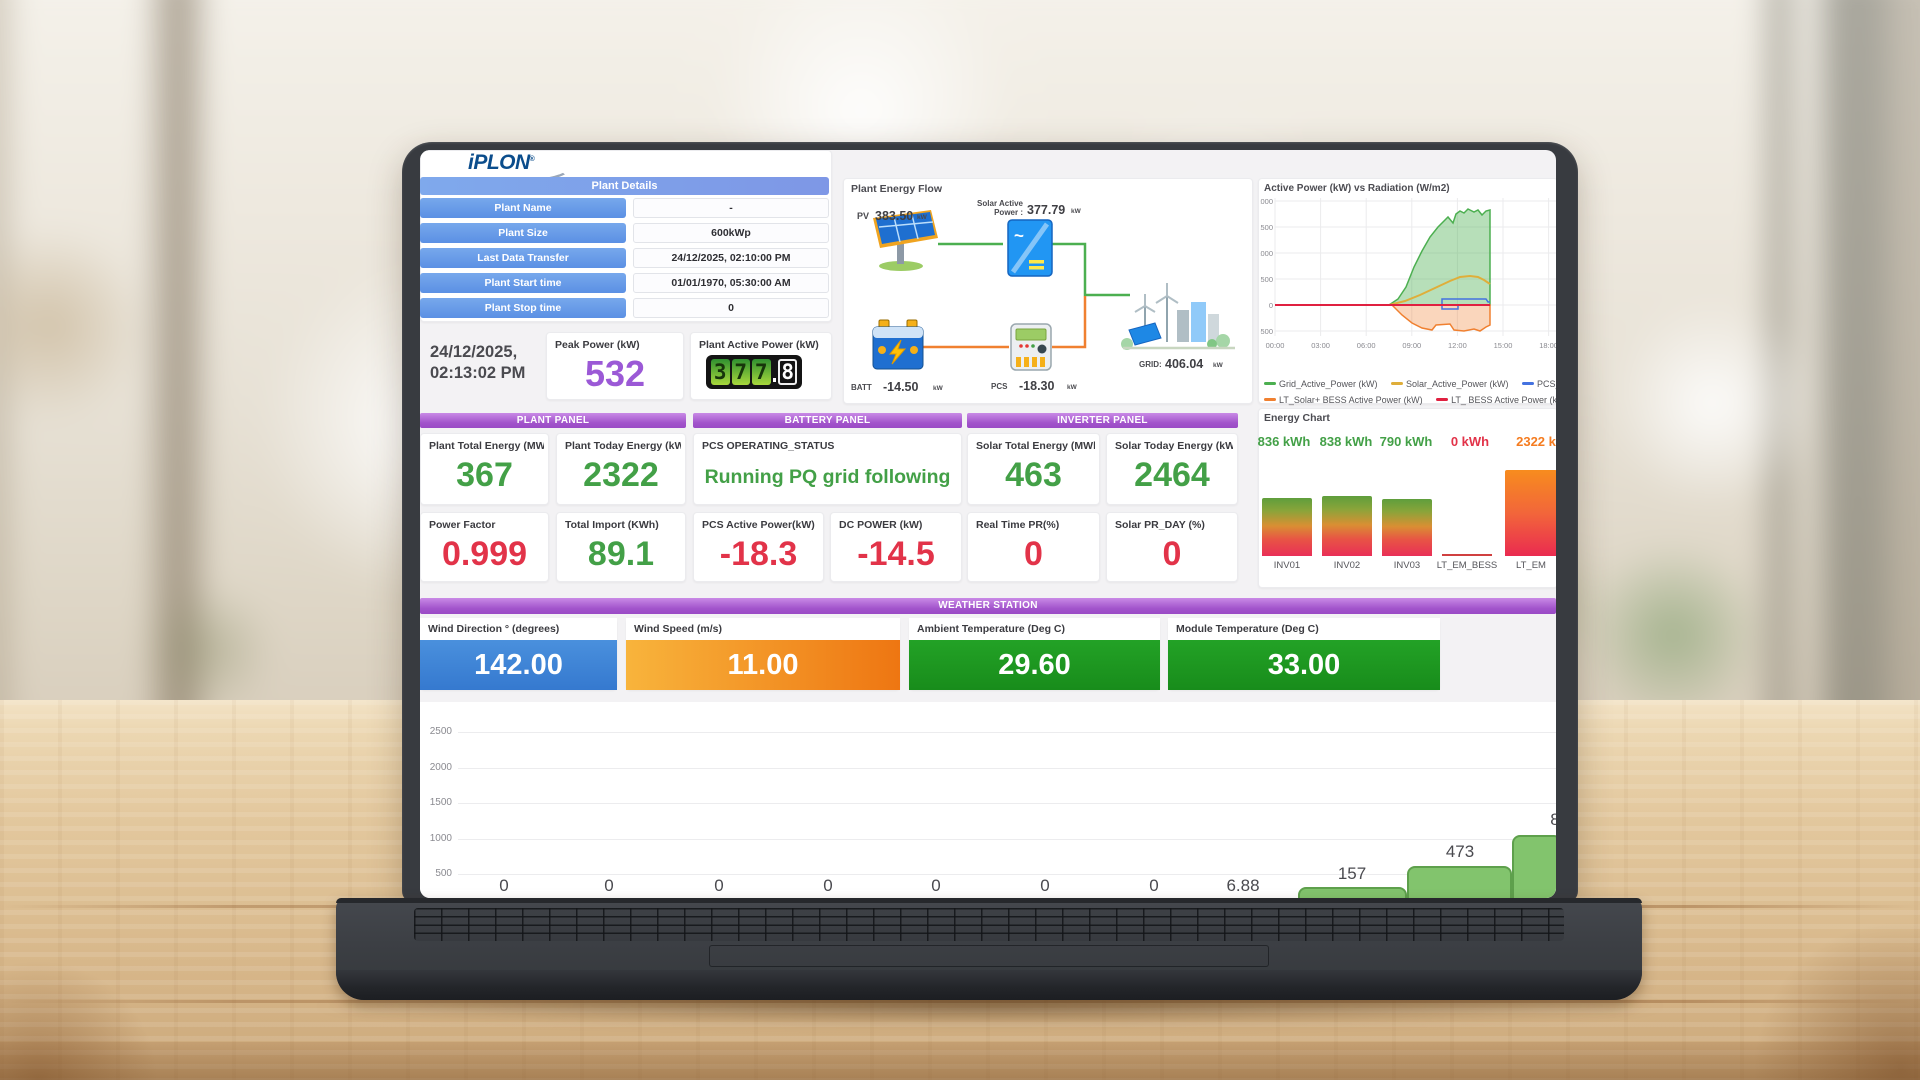  What do you see at coordinates (1465, 304) in the screenshot?
I see `pcs-battery-line` at bounding box center [1465, 304].